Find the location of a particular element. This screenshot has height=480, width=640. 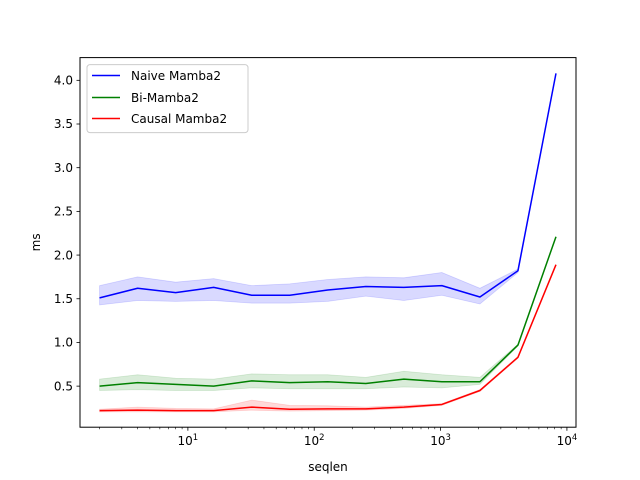

x-axis: 10¹ 10² 10³ 10⁴ is located at coordinates (338, 437).